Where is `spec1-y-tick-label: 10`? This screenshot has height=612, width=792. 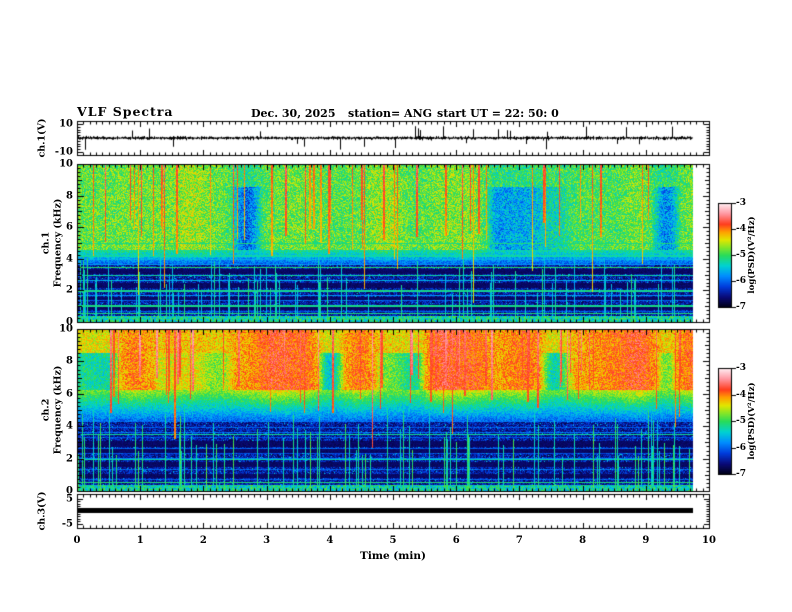 spec1-y-tick-label: 10 is located at coordinates (66, 164).